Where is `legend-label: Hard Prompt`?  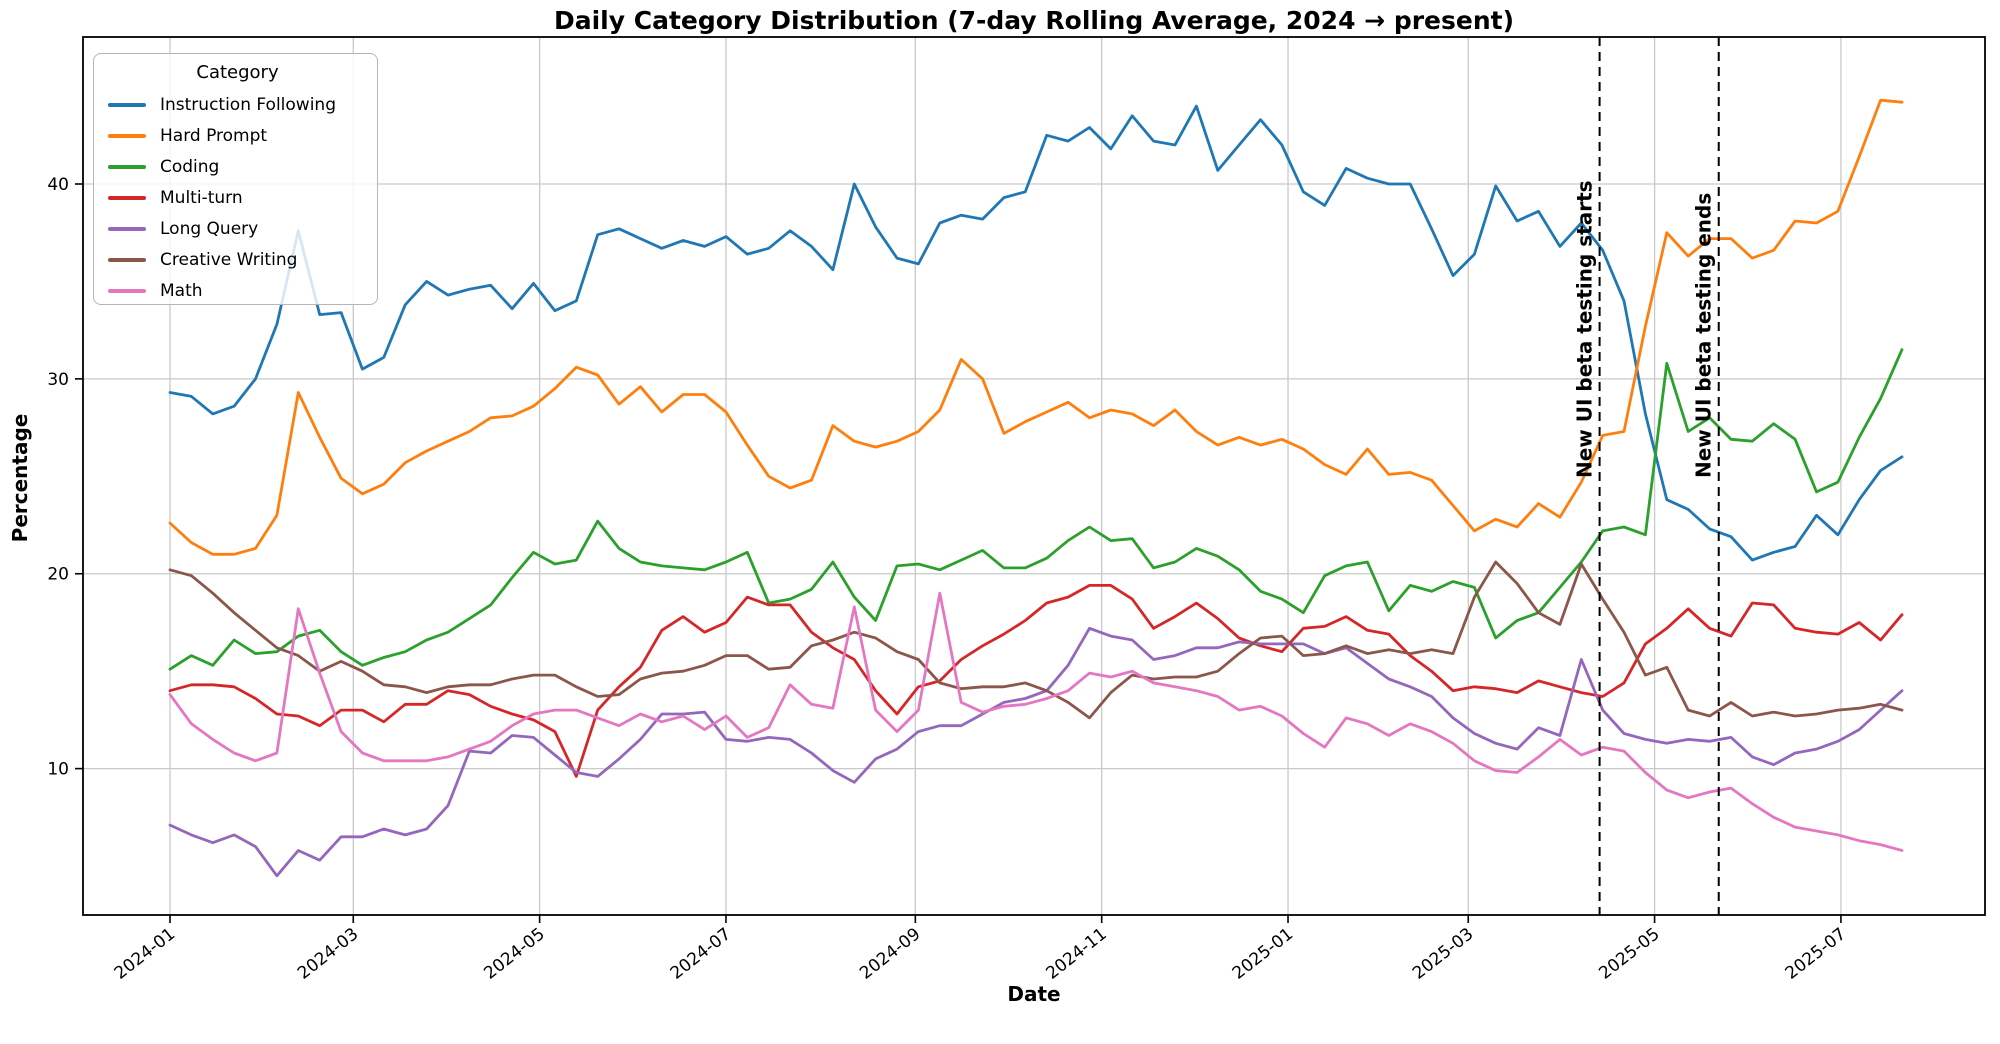 legend-label: Hard Prompt is located at coordinates (214, 135).